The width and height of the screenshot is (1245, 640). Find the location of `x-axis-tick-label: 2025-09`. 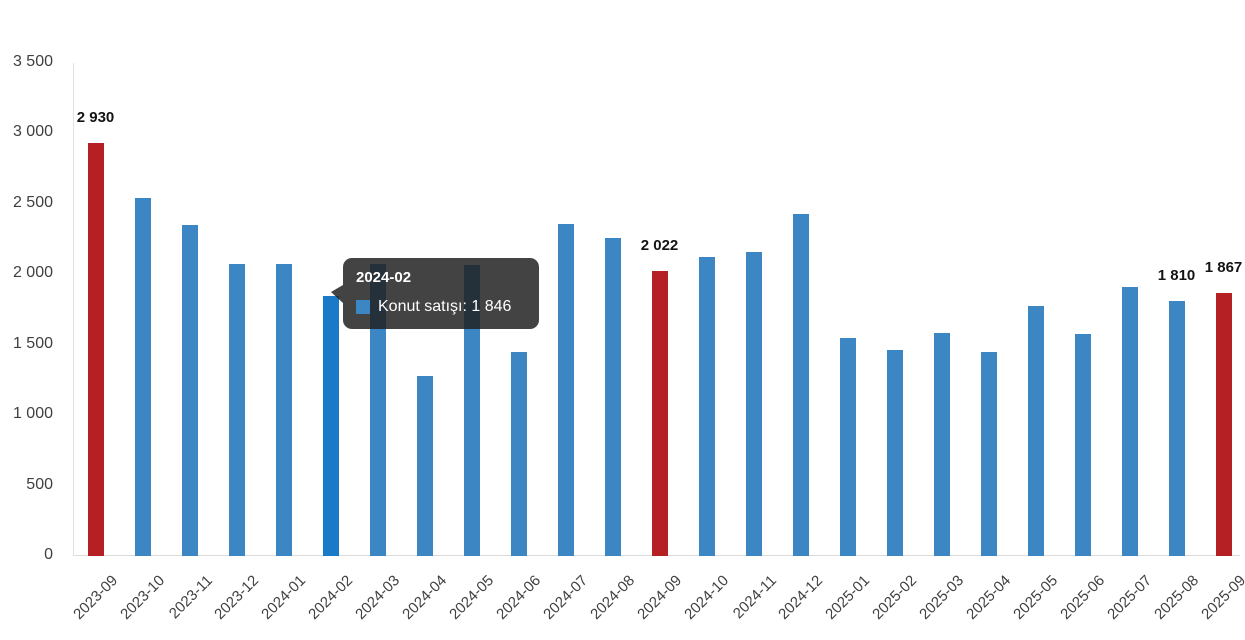

x-axis-tick-label: 2025-09 is located at coordinates (1221, 597).